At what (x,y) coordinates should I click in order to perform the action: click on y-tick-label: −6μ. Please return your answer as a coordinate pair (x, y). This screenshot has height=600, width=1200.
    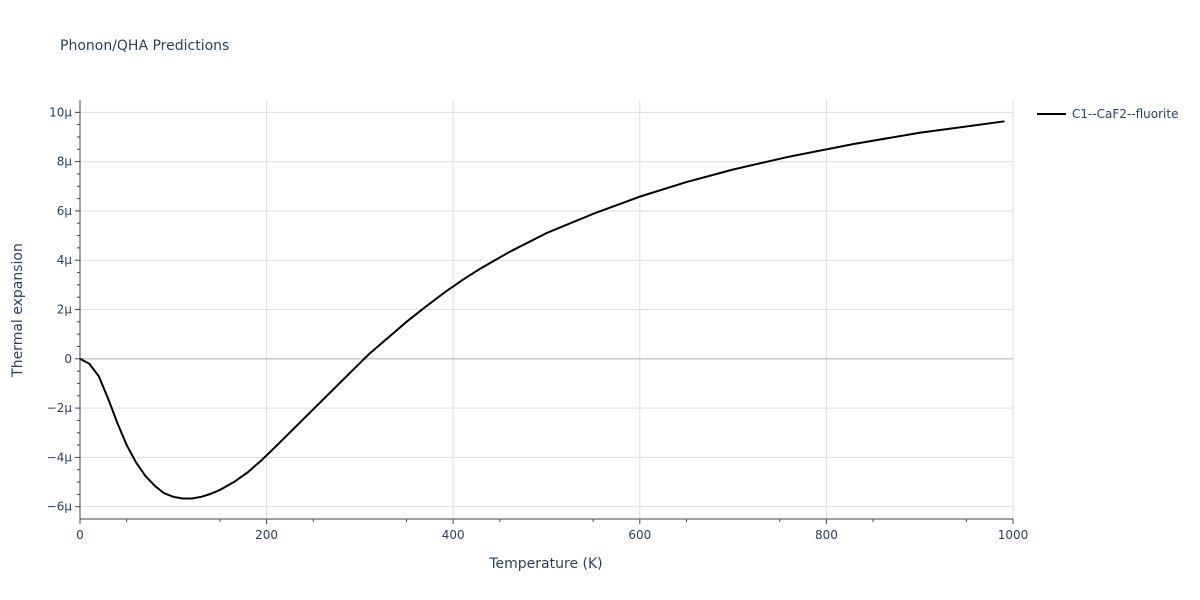
    Looking at the image, I should click on (60, 507).